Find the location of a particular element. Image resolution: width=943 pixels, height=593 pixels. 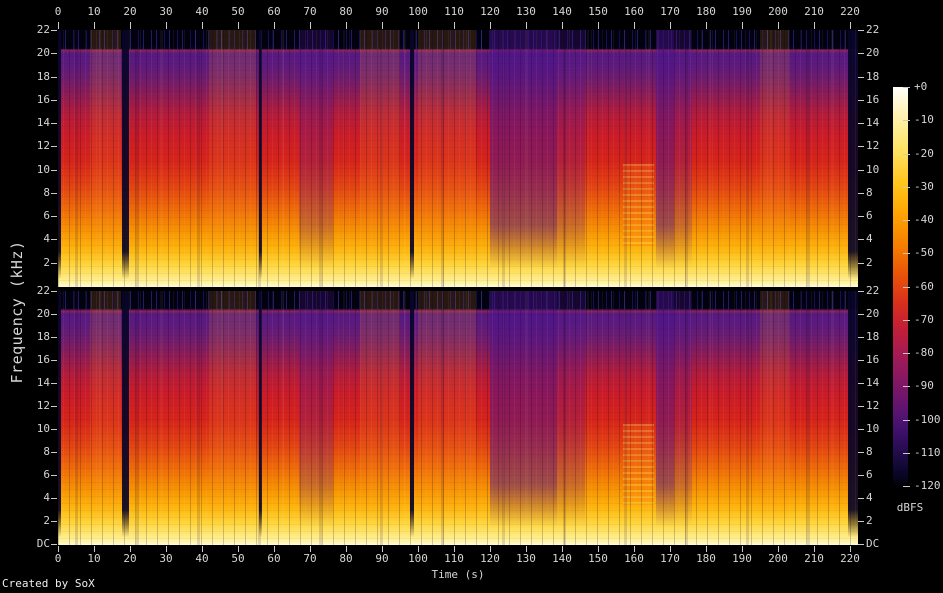

y-tick-label: 16 is located at coordinates (43, 99).